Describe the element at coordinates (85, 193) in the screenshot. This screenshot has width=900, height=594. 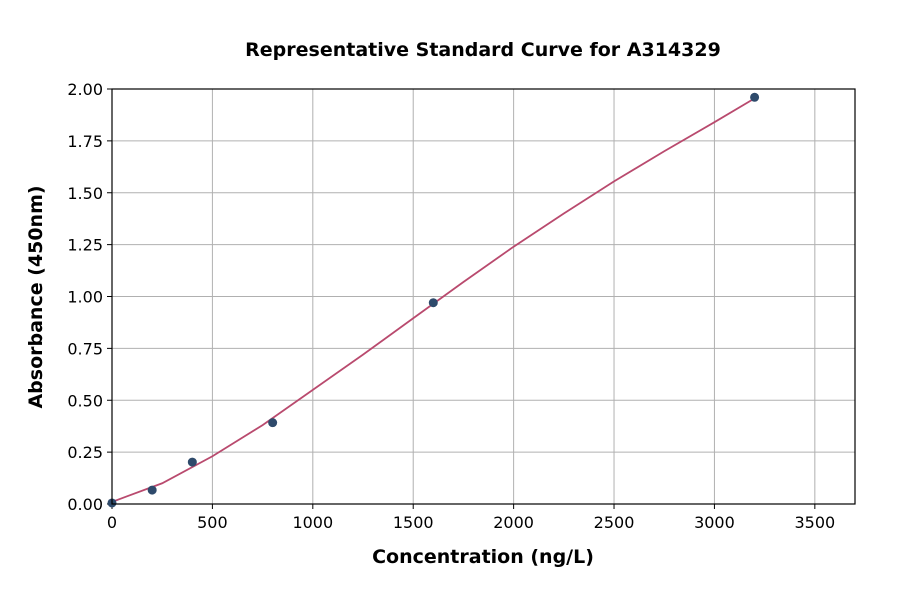
I see `y-tick-label: 1.50` at that location.